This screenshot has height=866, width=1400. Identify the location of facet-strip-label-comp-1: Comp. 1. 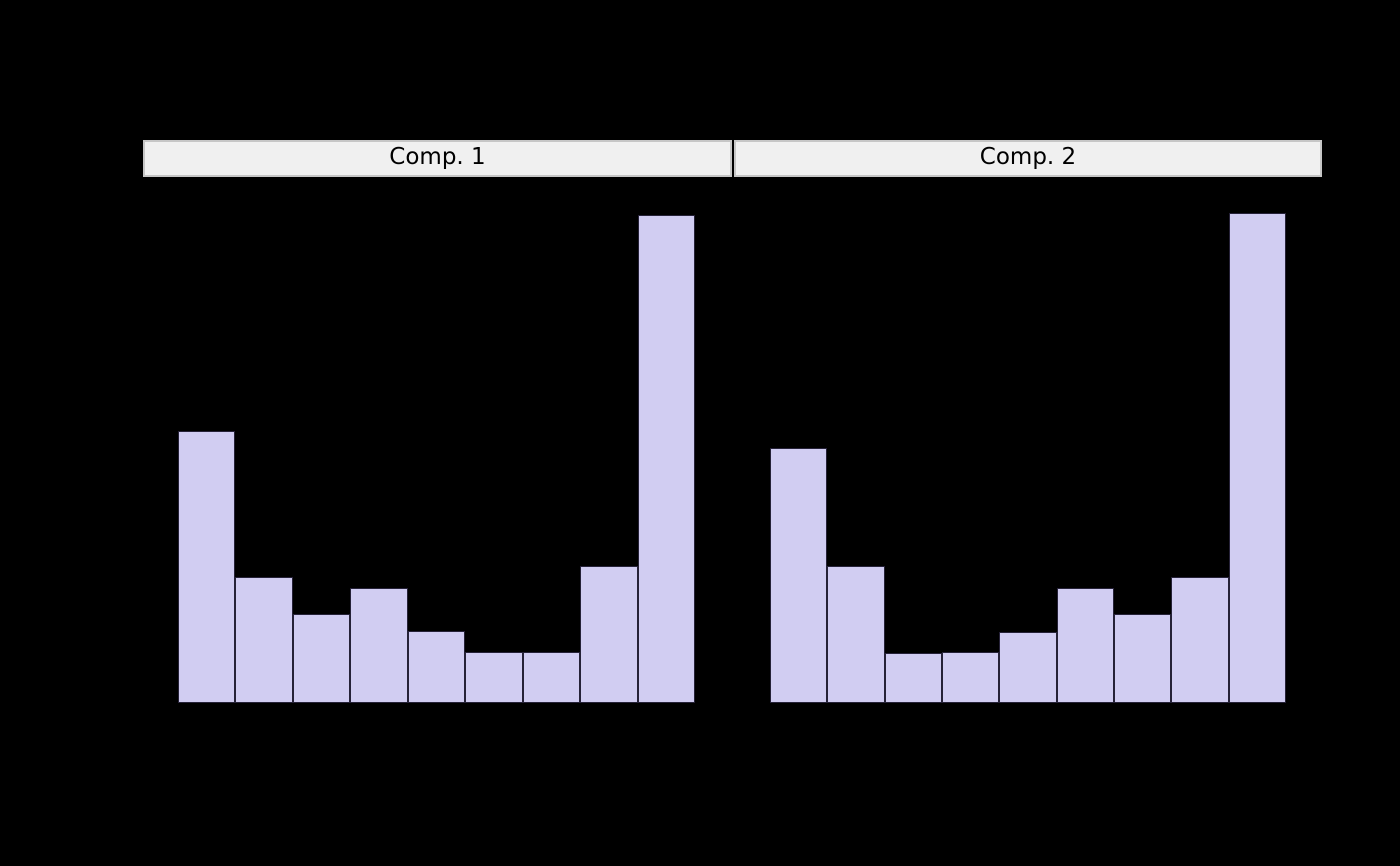
(437, 157).